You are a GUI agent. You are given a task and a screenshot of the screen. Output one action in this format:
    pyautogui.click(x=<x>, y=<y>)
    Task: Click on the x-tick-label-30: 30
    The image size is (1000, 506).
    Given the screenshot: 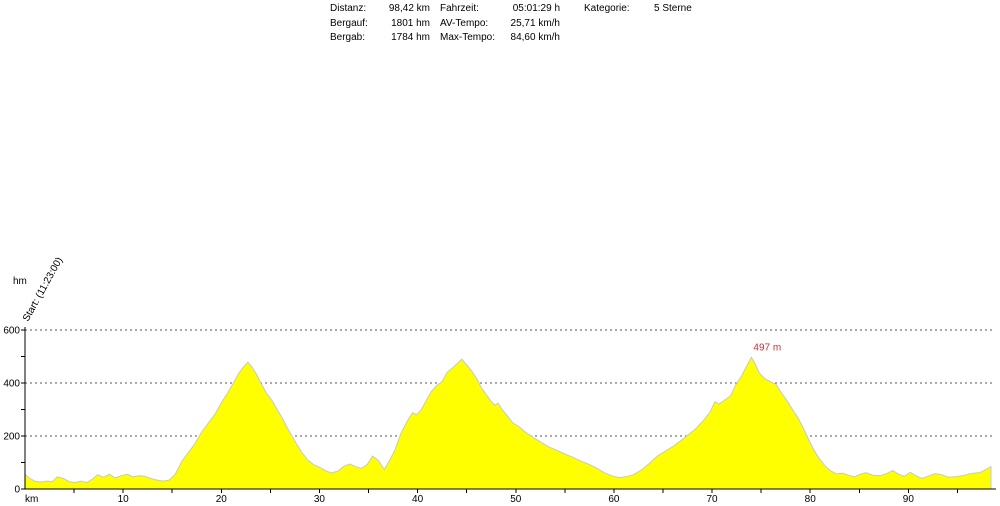 What is the action you would take?
    pyautogui.click(x=320, y=499)
    